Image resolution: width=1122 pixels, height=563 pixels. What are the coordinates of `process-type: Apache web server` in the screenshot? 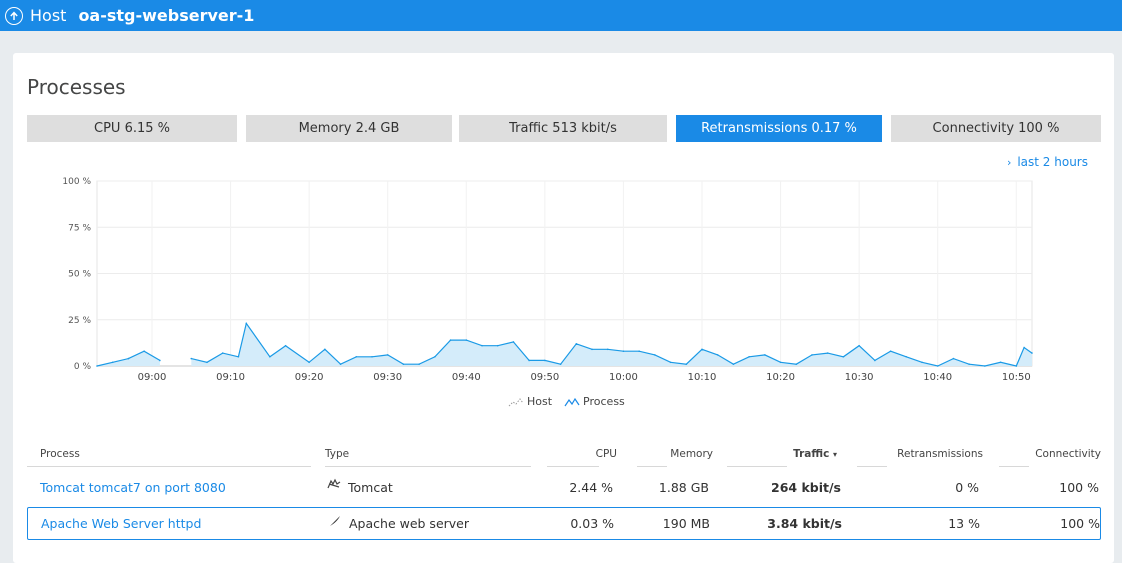 It's located at (409, 523).